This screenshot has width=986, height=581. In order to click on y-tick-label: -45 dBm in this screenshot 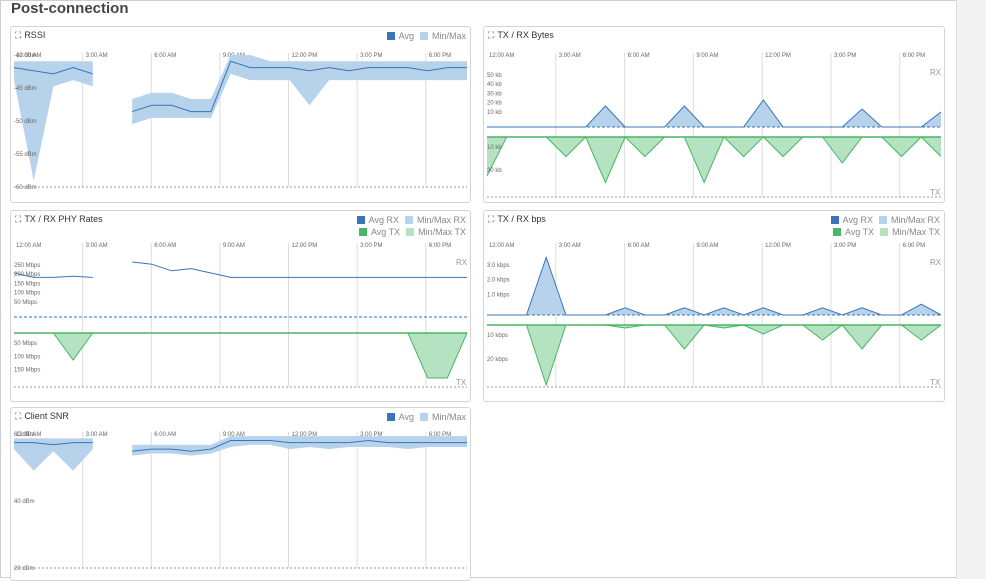, I will do `click(25, 89)`.